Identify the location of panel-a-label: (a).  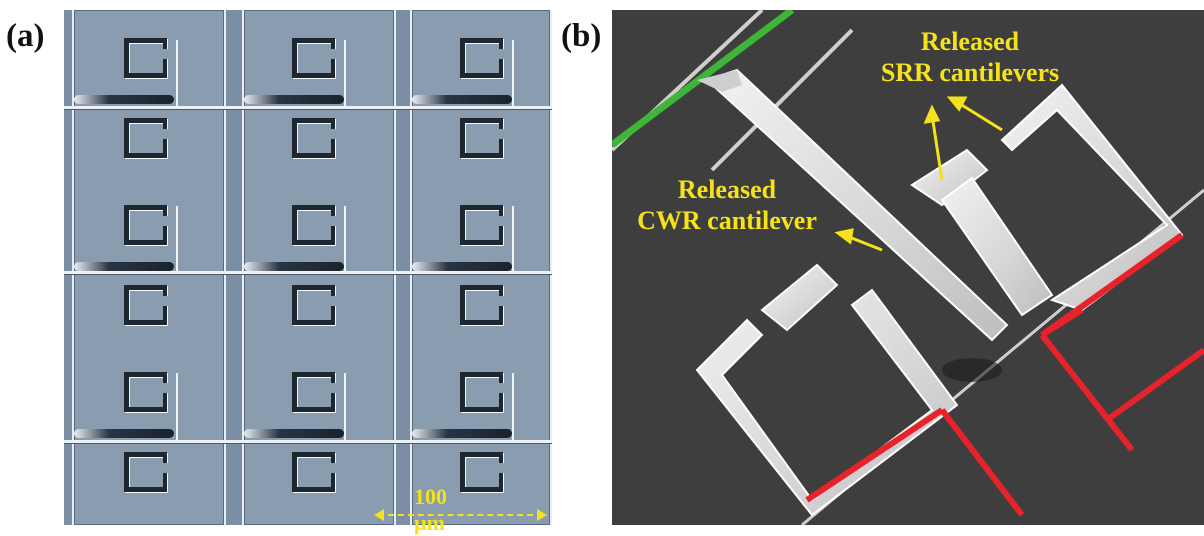
(25, 36).